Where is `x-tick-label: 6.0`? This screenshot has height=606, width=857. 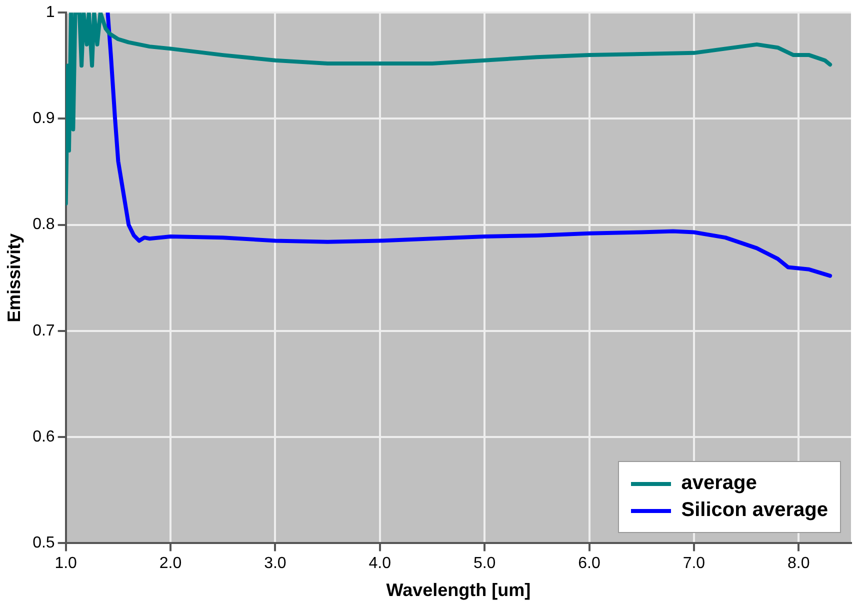 x-tick-label: 6.0 is located at coordinates (589, 563).